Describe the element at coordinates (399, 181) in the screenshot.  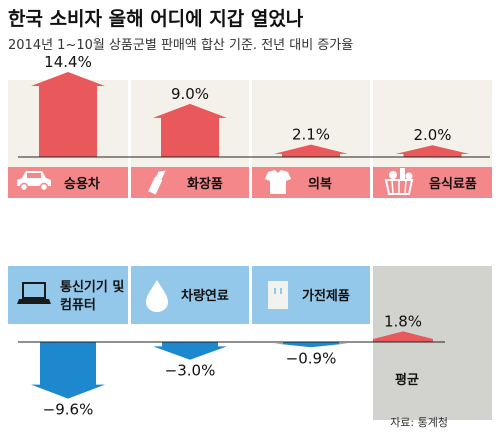
I see `grocery-basket-icon` at that location.